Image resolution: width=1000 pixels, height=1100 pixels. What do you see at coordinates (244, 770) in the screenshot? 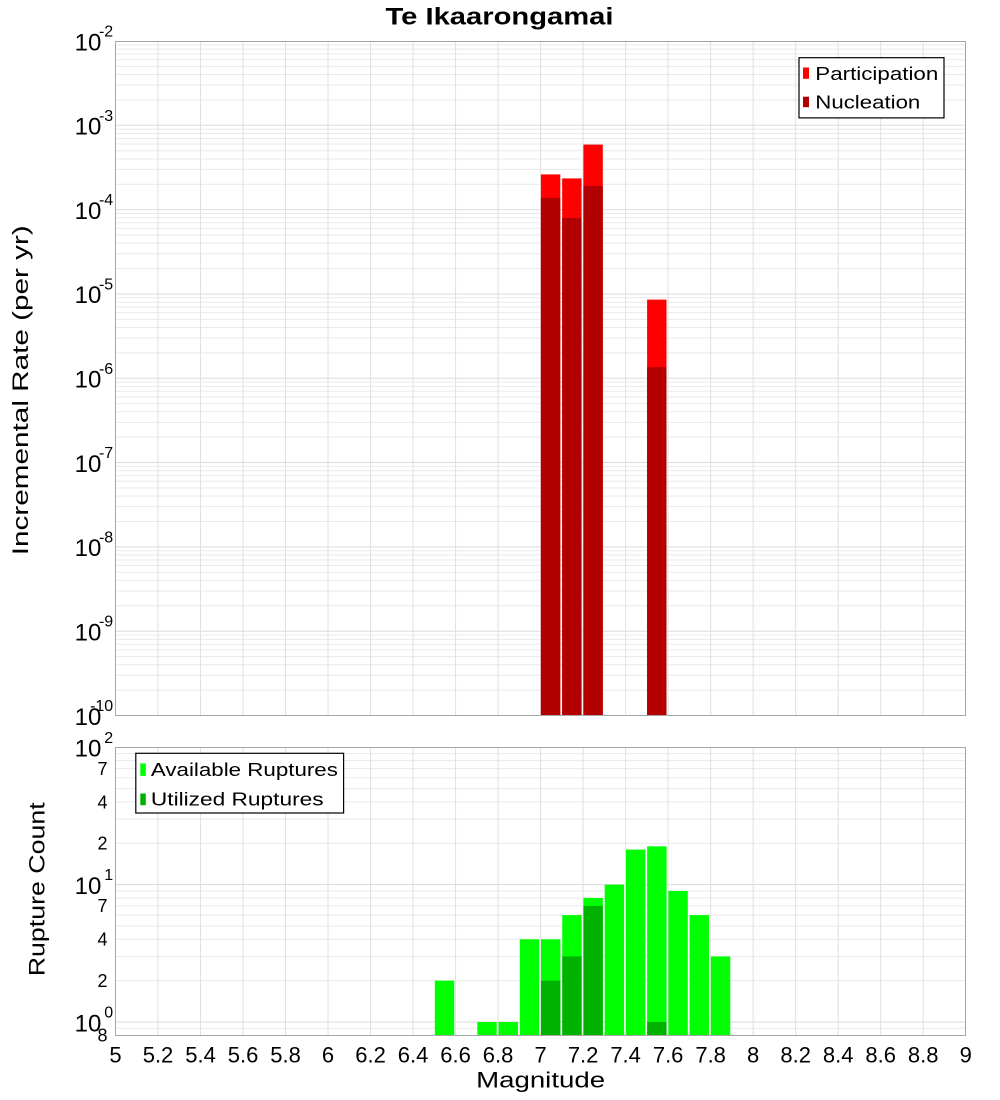
I see `svg-text: Available Ruptures` at bounding box center [244, 770].